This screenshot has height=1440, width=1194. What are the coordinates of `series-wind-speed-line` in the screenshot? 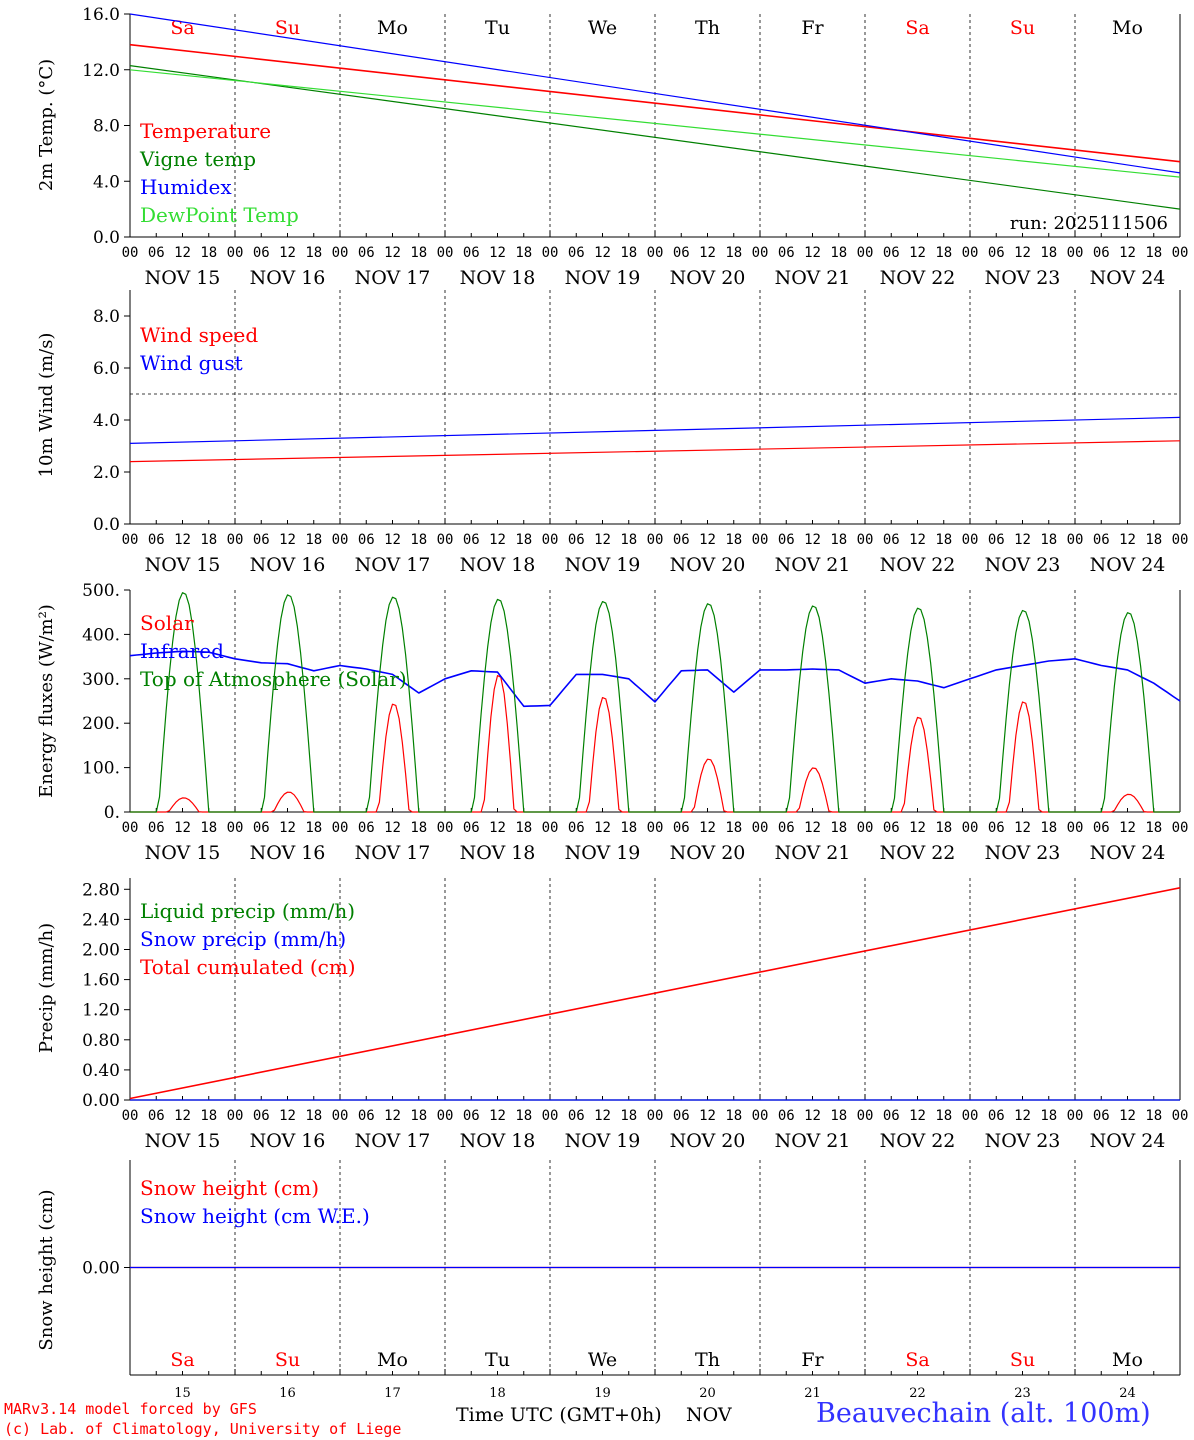 It's located at (655, 451).